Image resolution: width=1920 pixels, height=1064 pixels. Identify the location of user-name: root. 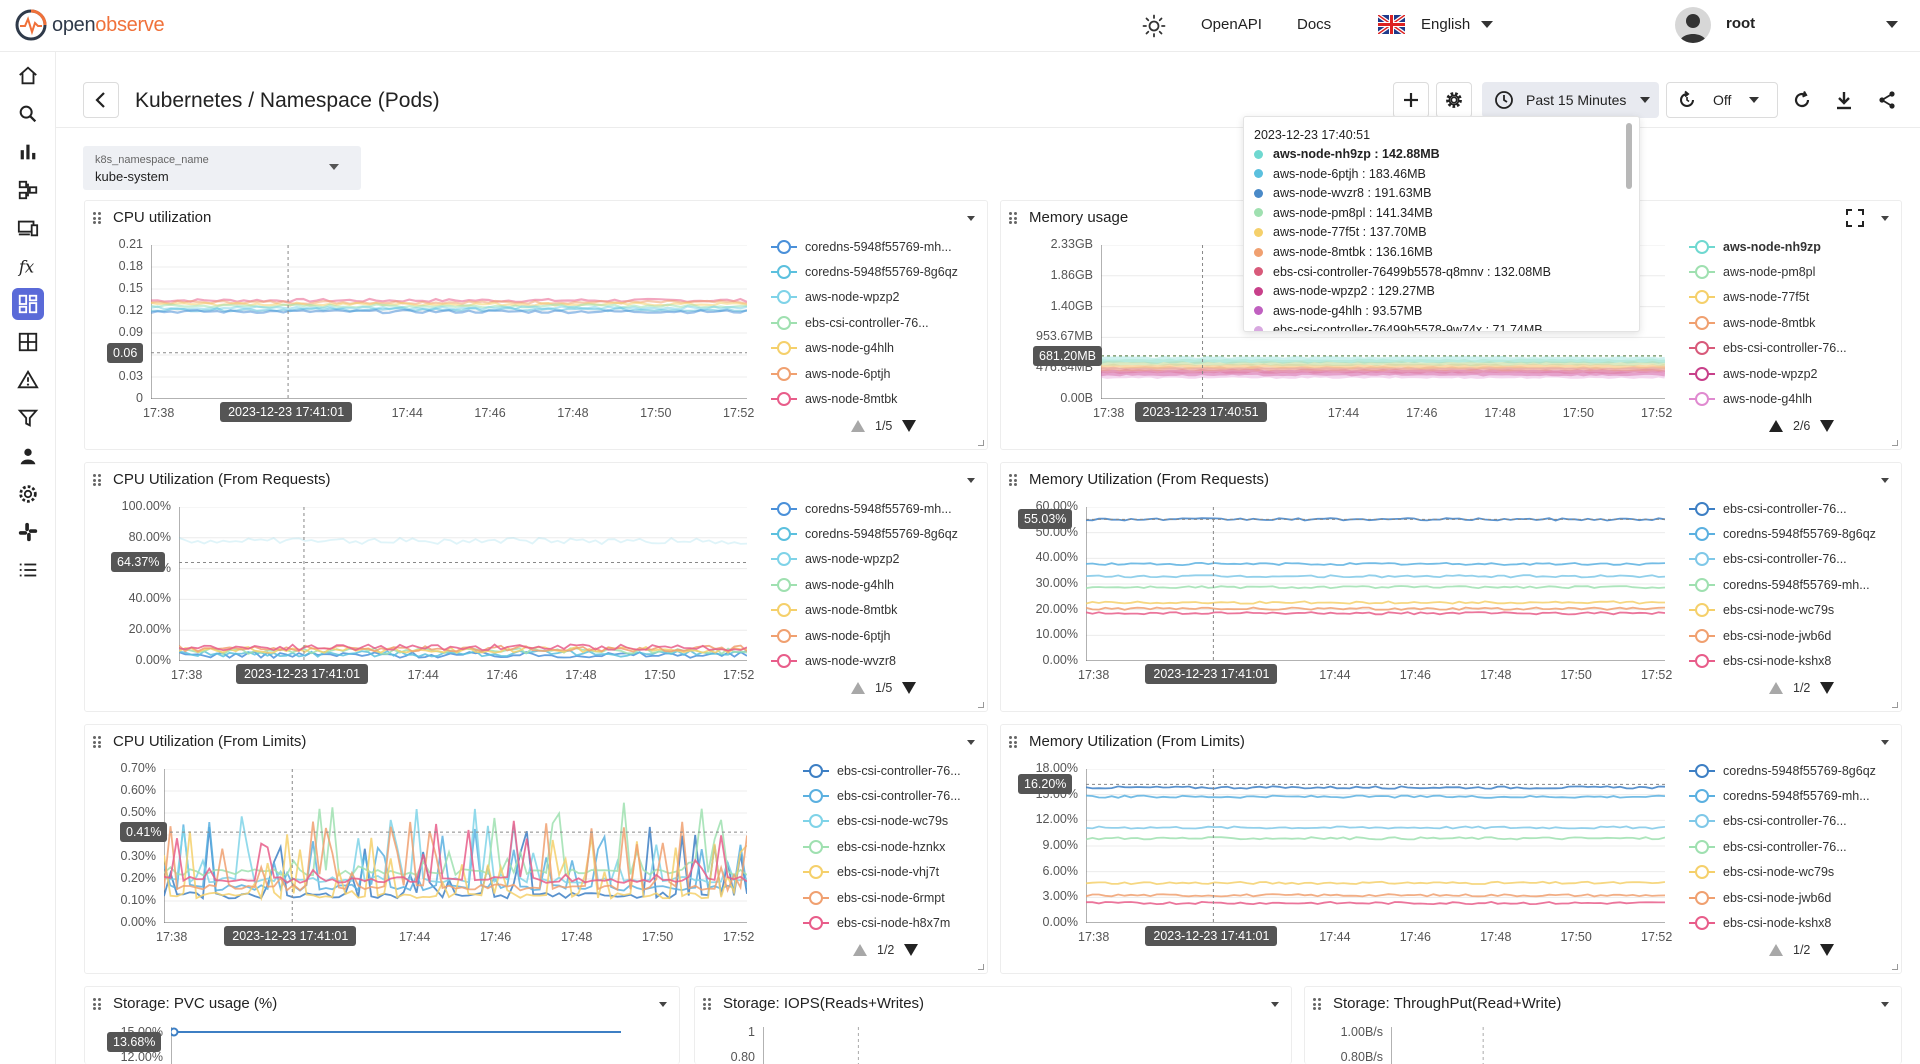
(1741, 23).